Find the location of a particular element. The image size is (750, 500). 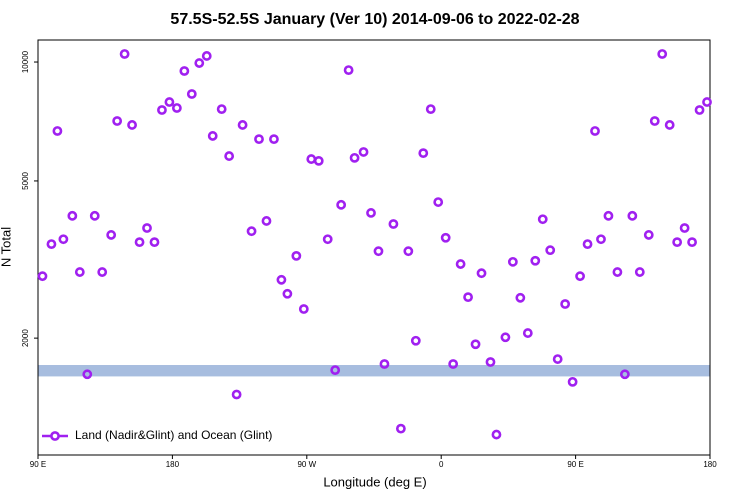

legend-label: Land (Nadir&Glint) and Ocean (Glint) is located at coordinates (173, 435).